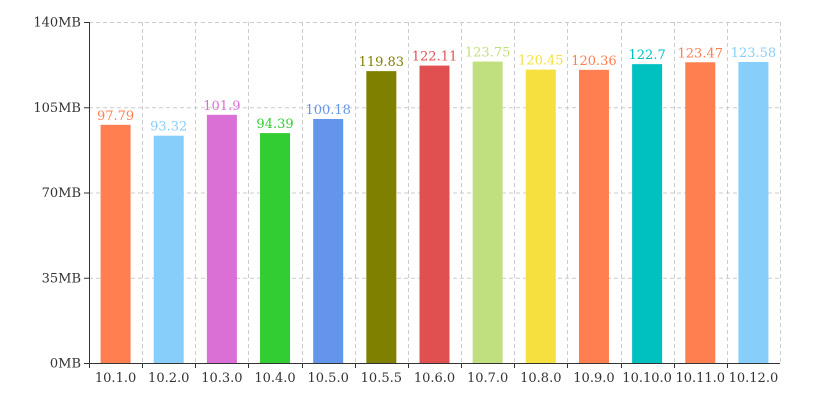  Describe the element at coordinates (541, 61) in the screenshot. I see `data-label: 120.45` at that location.